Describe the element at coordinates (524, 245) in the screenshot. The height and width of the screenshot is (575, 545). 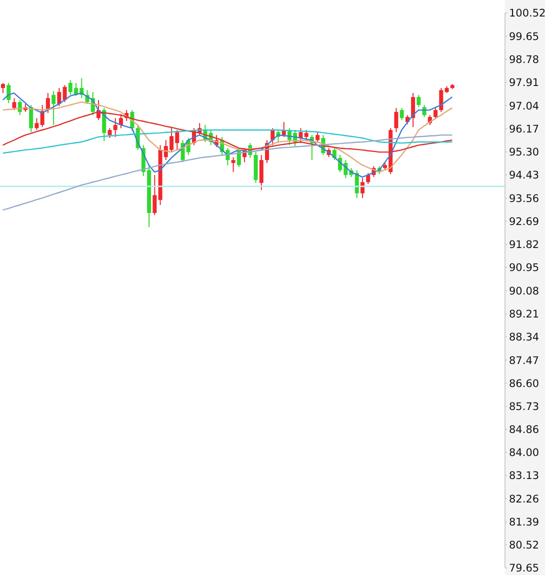
I see `y-tick-label: 91.82` at that location.